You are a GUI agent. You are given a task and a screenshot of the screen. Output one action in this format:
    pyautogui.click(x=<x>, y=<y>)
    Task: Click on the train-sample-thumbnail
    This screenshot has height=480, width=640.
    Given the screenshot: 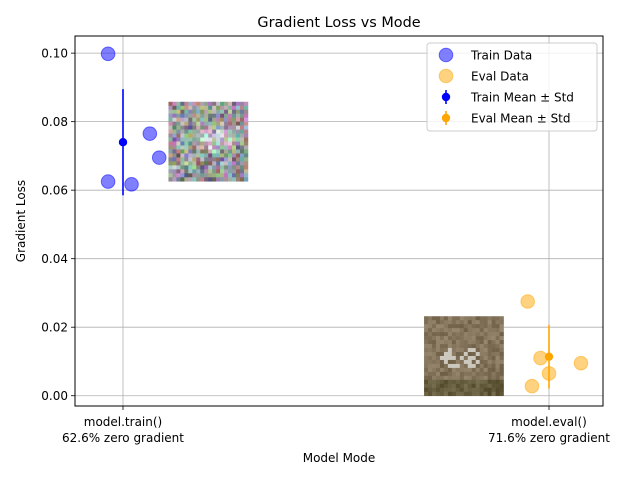 What is the action you would take?
    pyautogui.click(x=208, y=141)
    